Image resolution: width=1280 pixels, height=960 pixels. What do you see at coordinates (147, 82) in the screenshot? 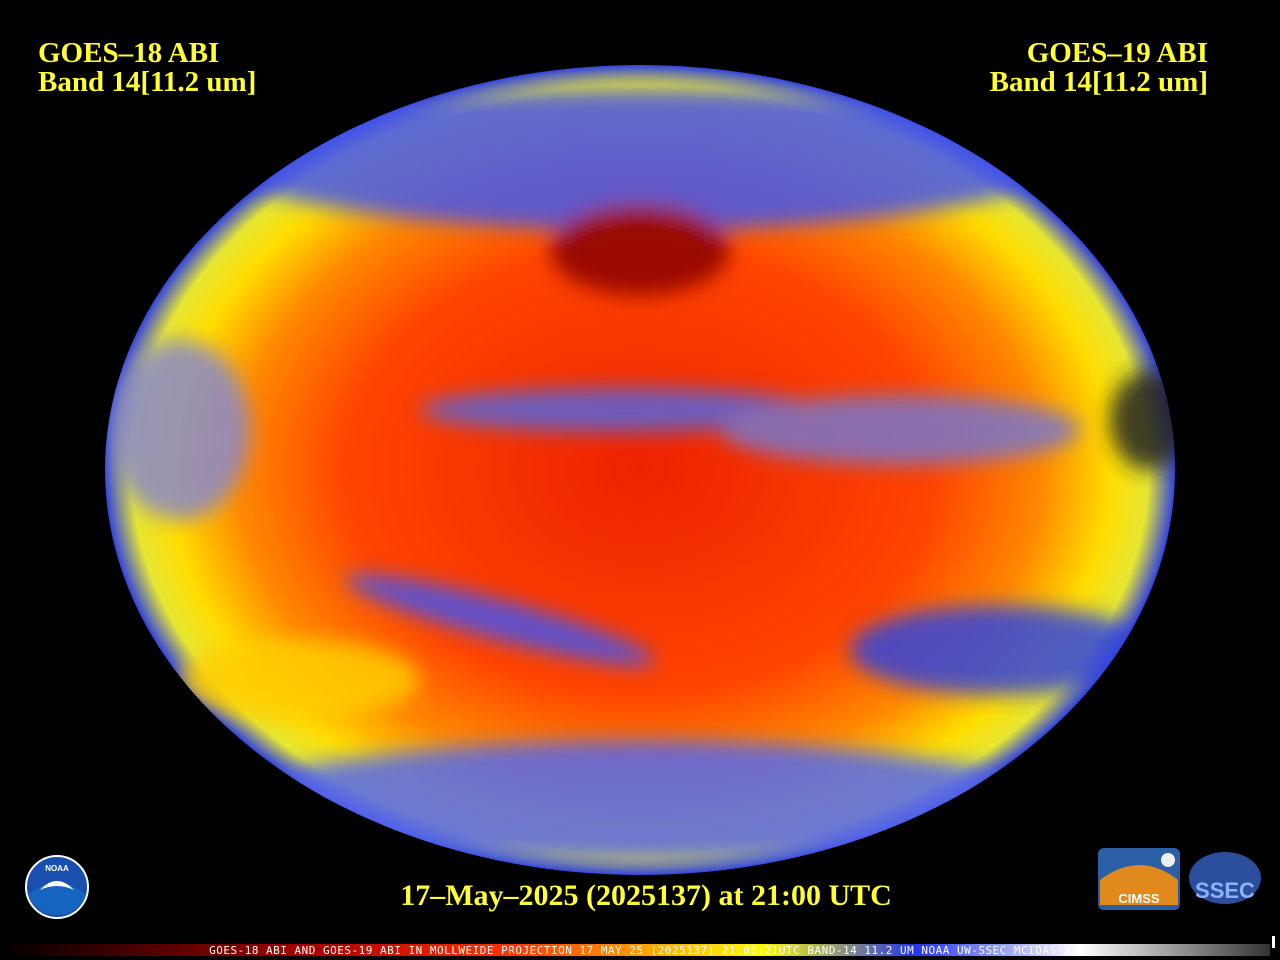
I see `left-band: Band 14[11.2 um]` at bounding box center [147, 82].